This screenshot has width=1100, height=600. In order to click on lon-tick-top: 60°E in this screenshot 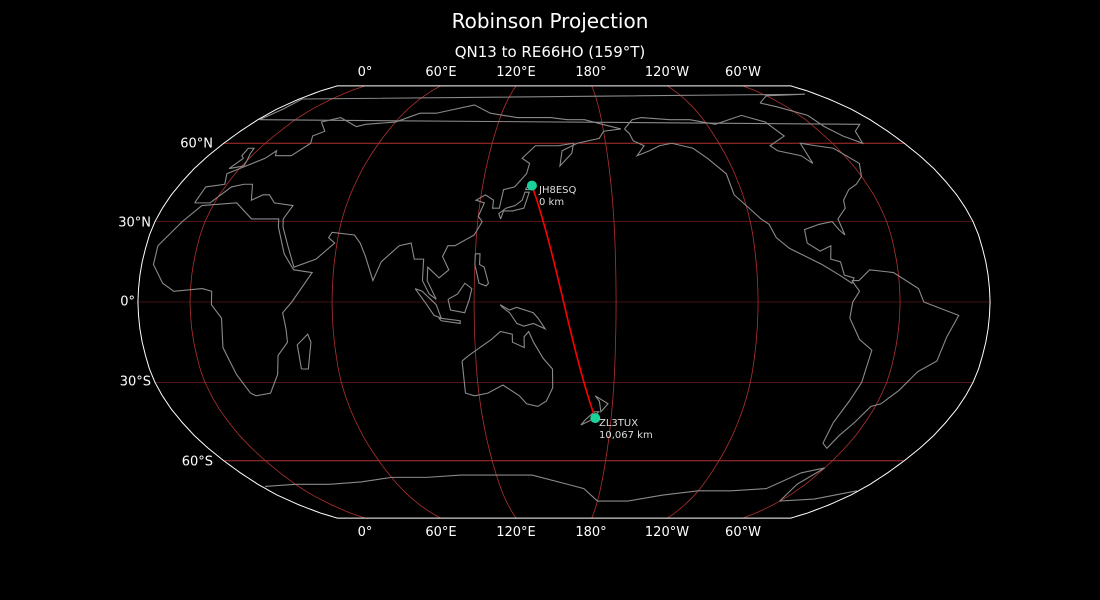, I will do `click(441, 72)`.